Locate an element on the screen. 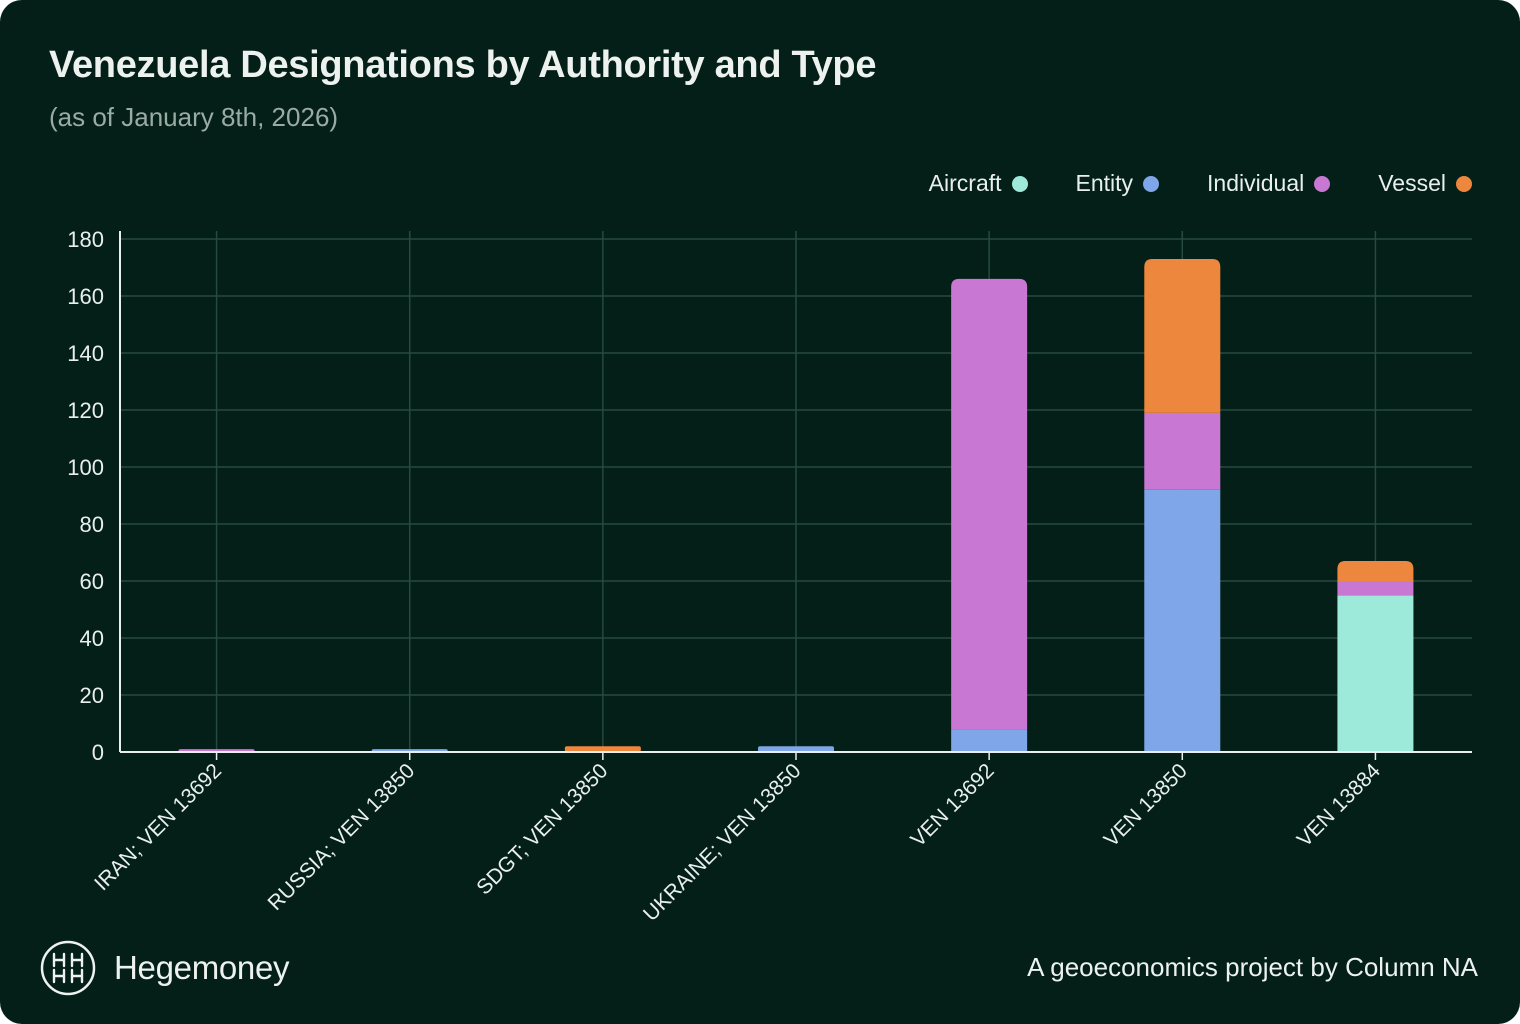 This screenshot has height=1024, width=1520. legend-item-entity: Entity is located at coordinates (1118, 183).